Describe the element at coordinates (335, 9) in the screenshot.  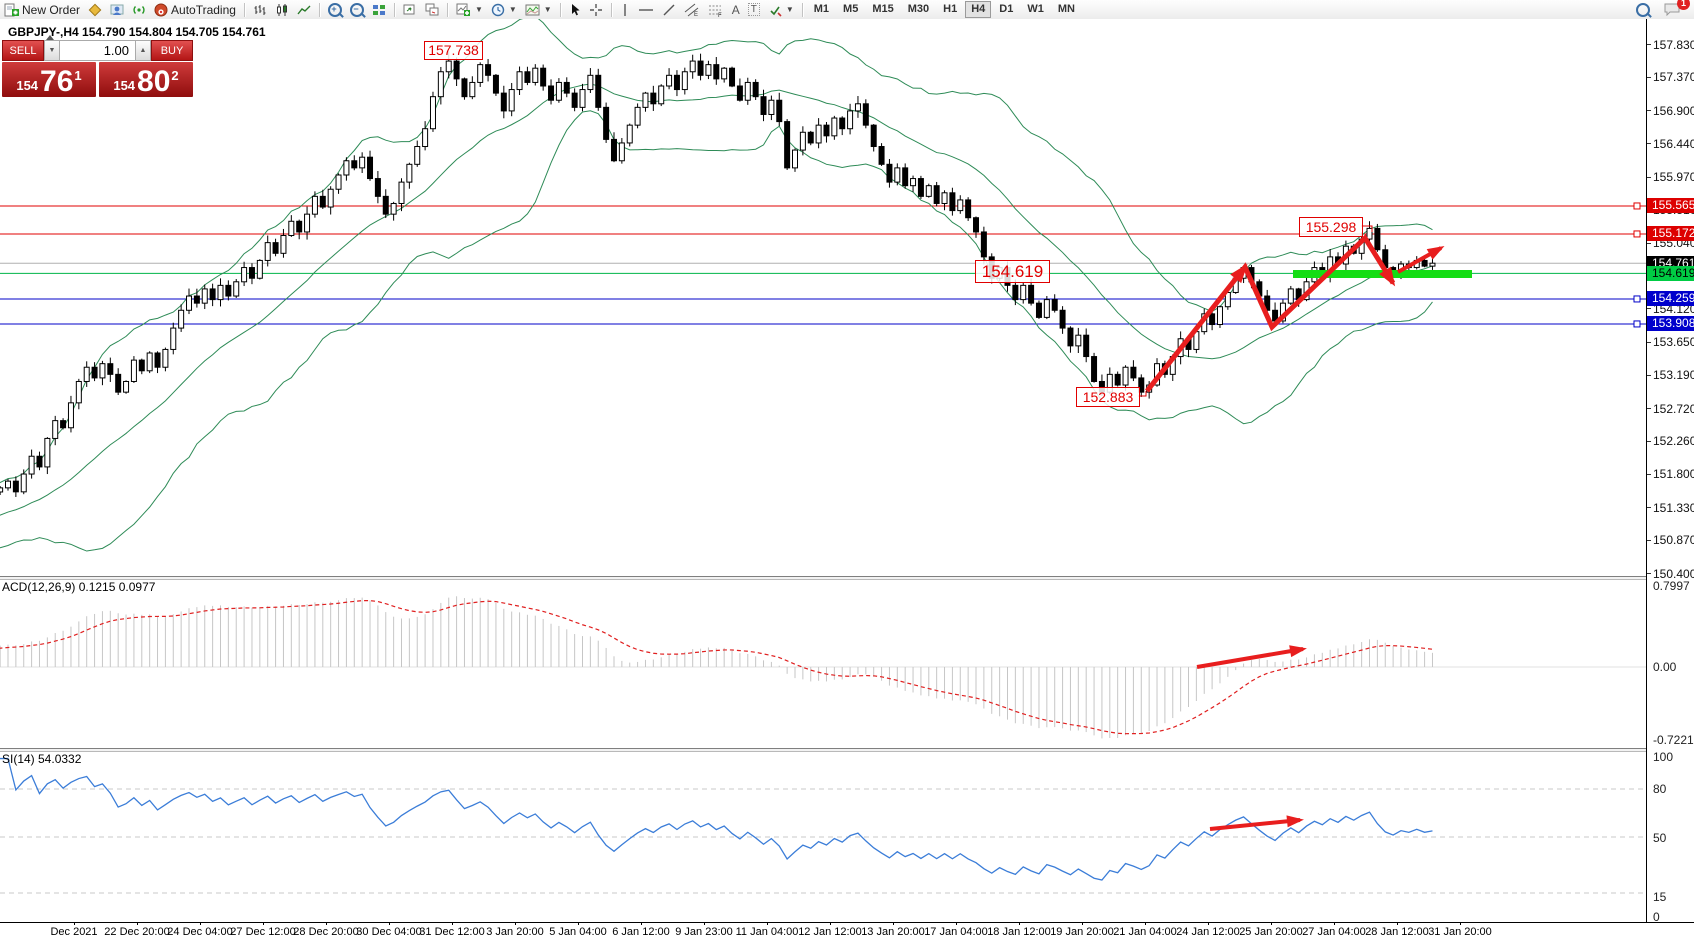
I see `zoom-in-button: +` at that location.